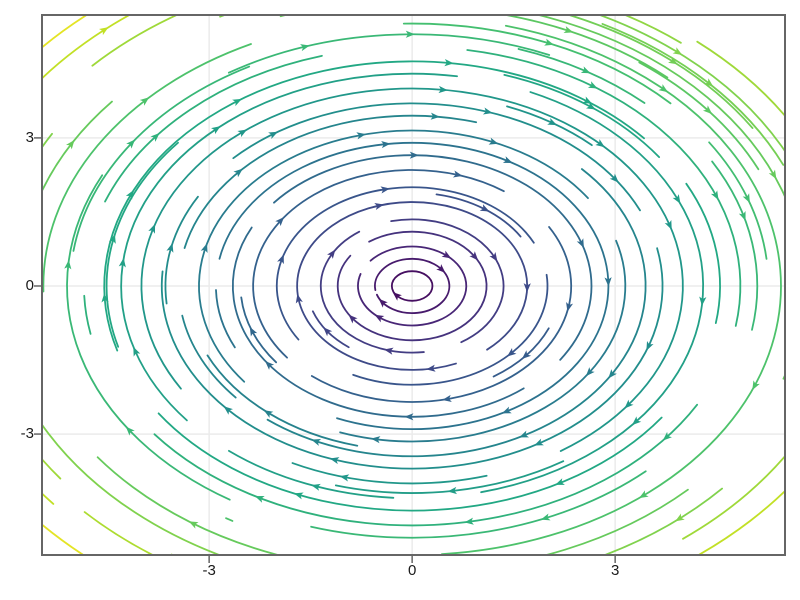 Image resolution: width=800 pixels, height=600 pixels. Describe the element at coordinates (27, 434) in the screenshot. I see `y-tick-label: -3` at that location.